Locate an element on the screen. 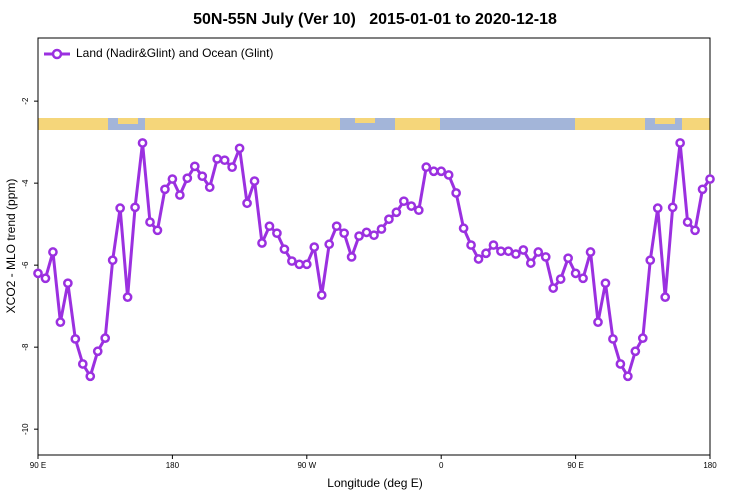 Image resolution: width=750 pixels, height=500 pixels. legend-marker is located at coordinates (57, 54).